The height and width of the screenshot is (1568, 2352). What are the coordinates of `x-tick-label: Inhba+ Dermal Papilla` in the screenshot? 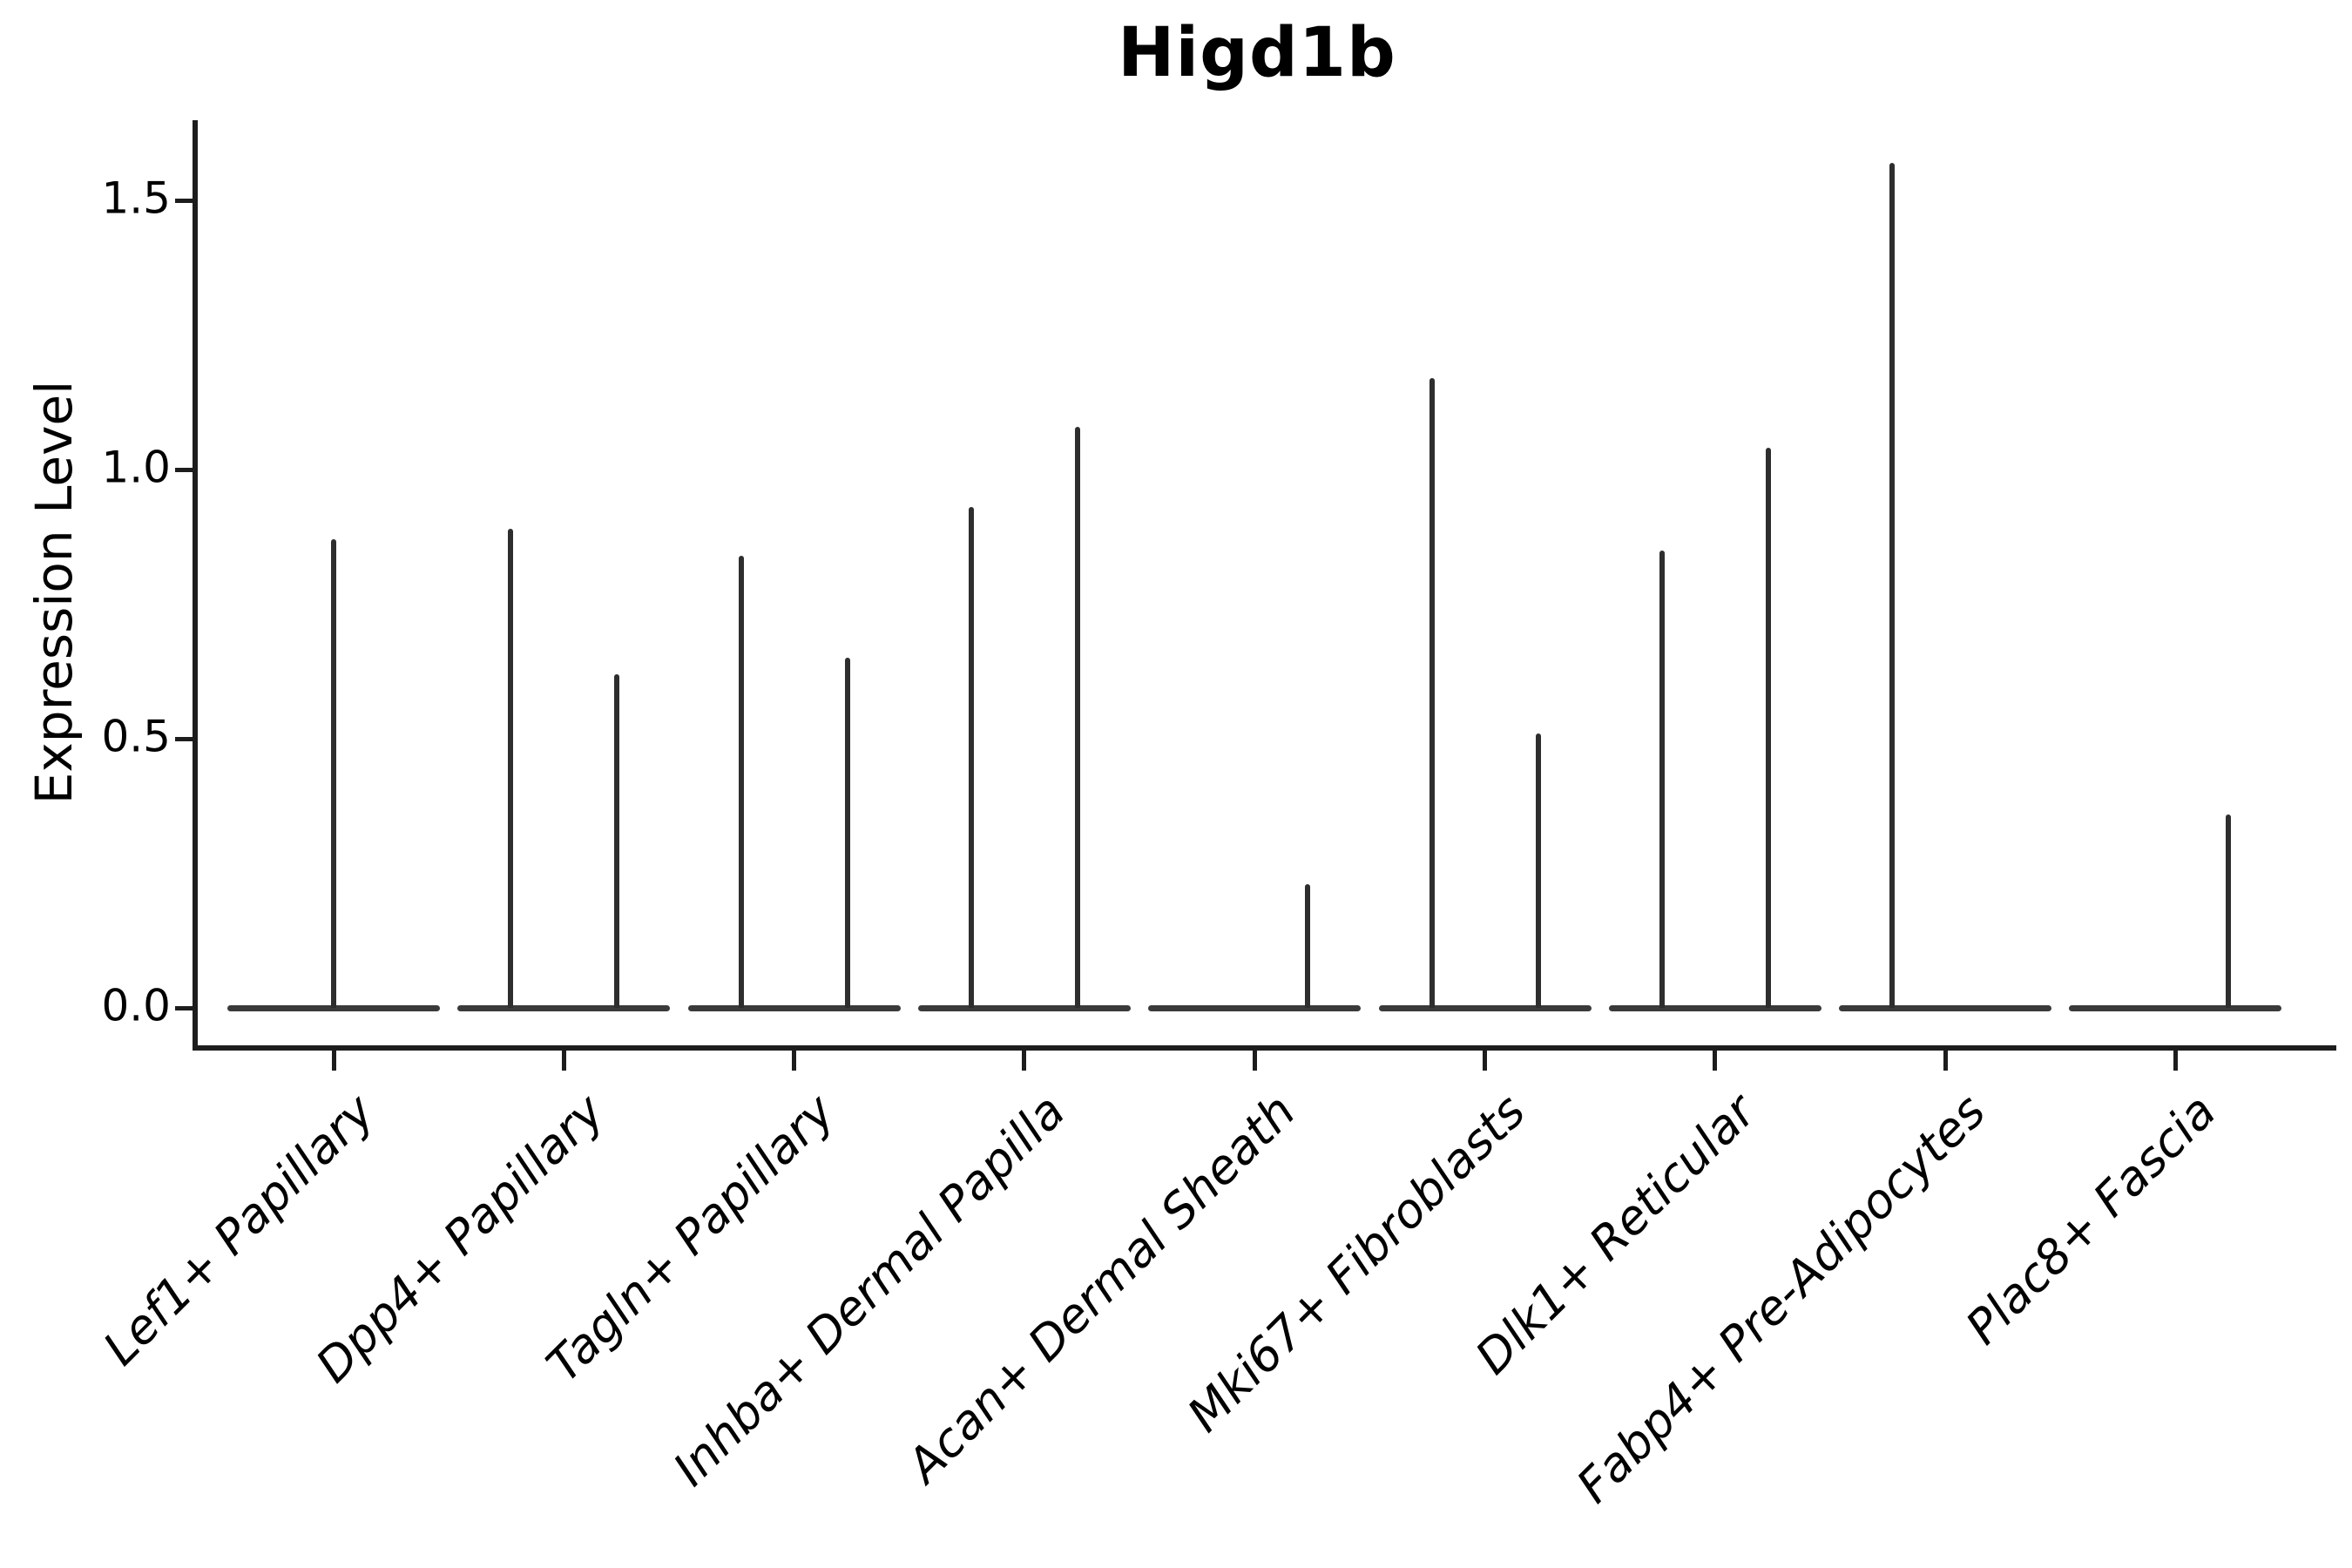 It's located at (869, 1290).